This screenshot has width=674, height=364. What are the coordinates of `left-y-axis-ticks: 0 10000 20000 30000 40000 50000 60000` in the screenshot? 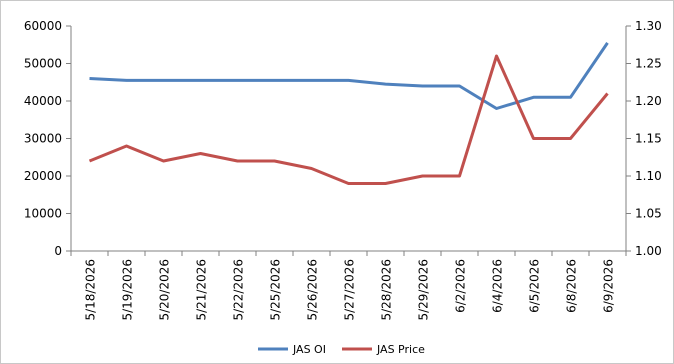 It's located at (47, 138).